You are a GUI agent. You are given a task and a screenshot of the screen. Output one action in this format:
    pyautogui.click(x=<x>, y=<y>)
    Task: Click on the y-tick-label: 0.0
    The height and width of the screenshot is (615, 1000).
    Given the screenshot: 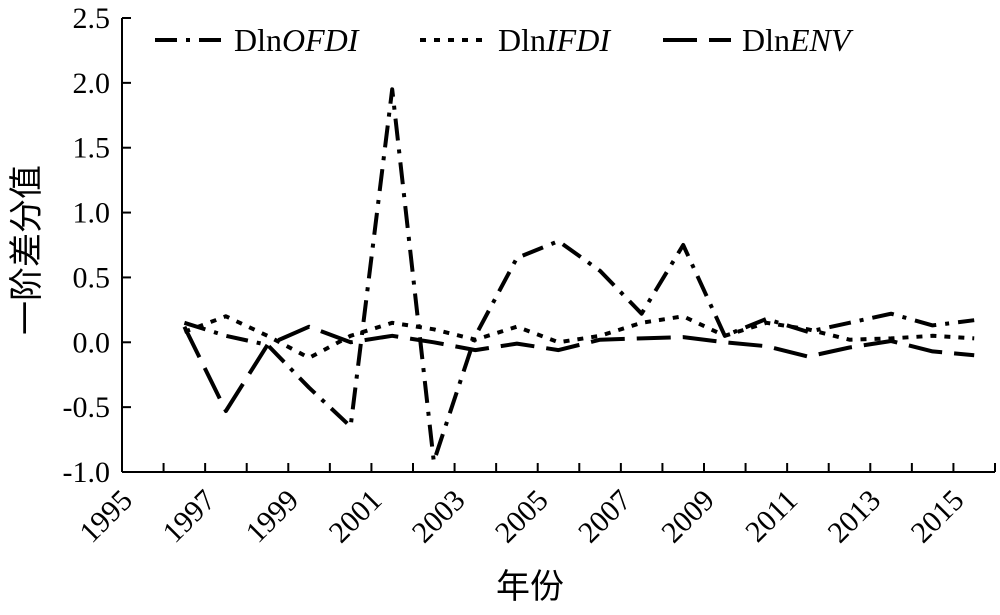 What is the action you would take?
    pyautogui.click(x=92, y=342)
    